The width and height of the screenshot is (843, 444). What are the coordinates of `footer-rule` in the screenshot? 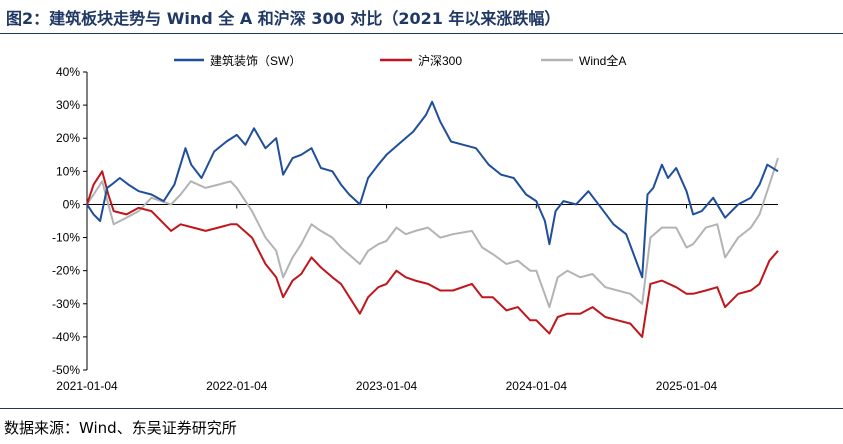 It's located at (421, 408).